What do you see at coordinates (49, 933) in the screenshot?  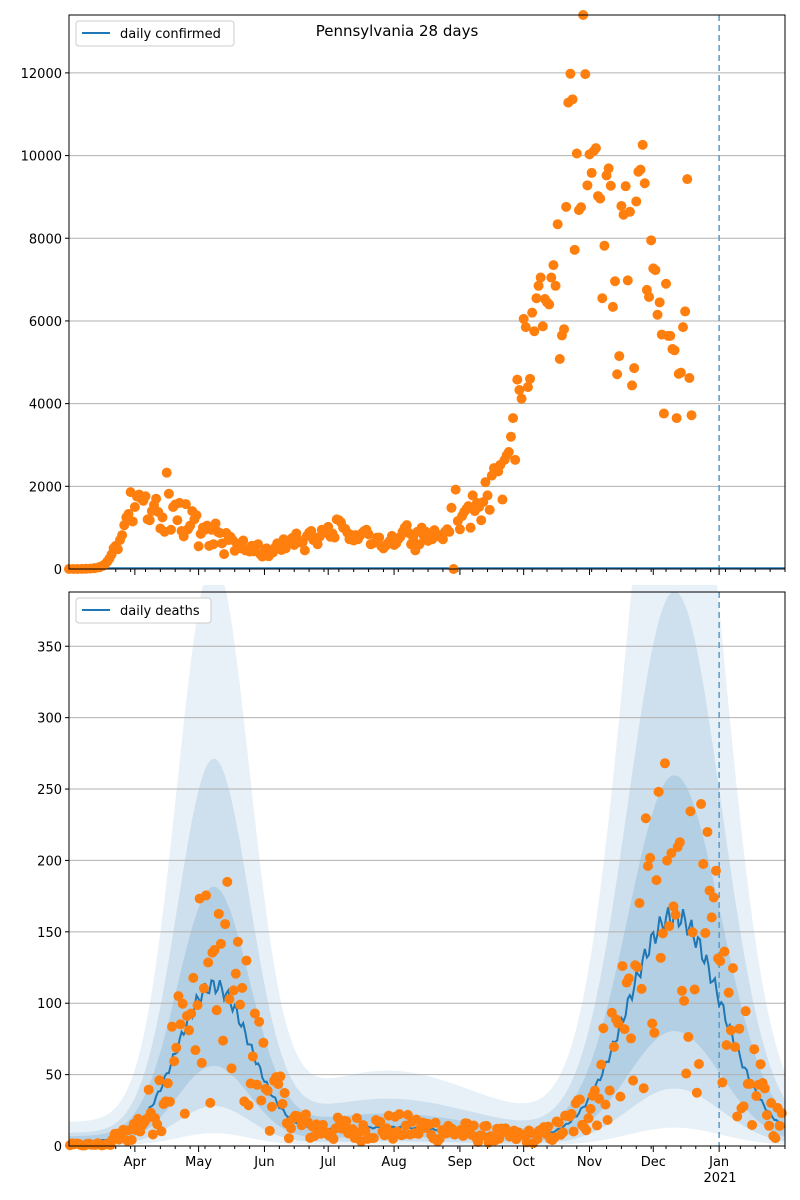 I see `y-tick-label: 150` at bounding box center [49, 933].